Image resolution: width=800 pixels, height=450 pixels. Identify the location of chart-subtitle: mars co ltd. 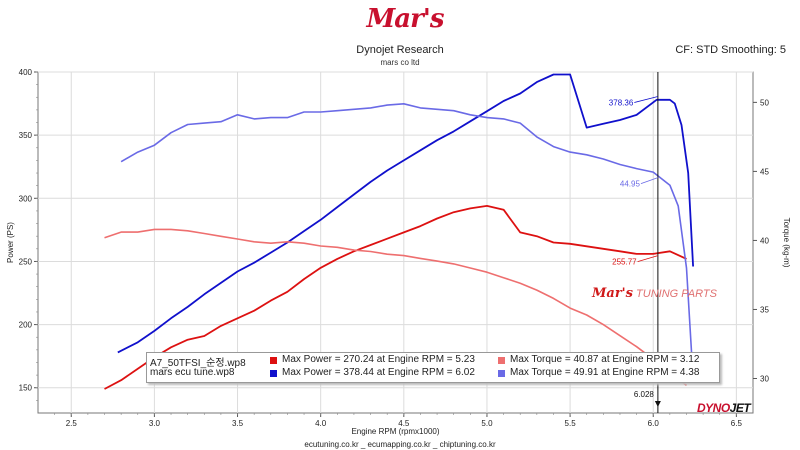
(400, 62).